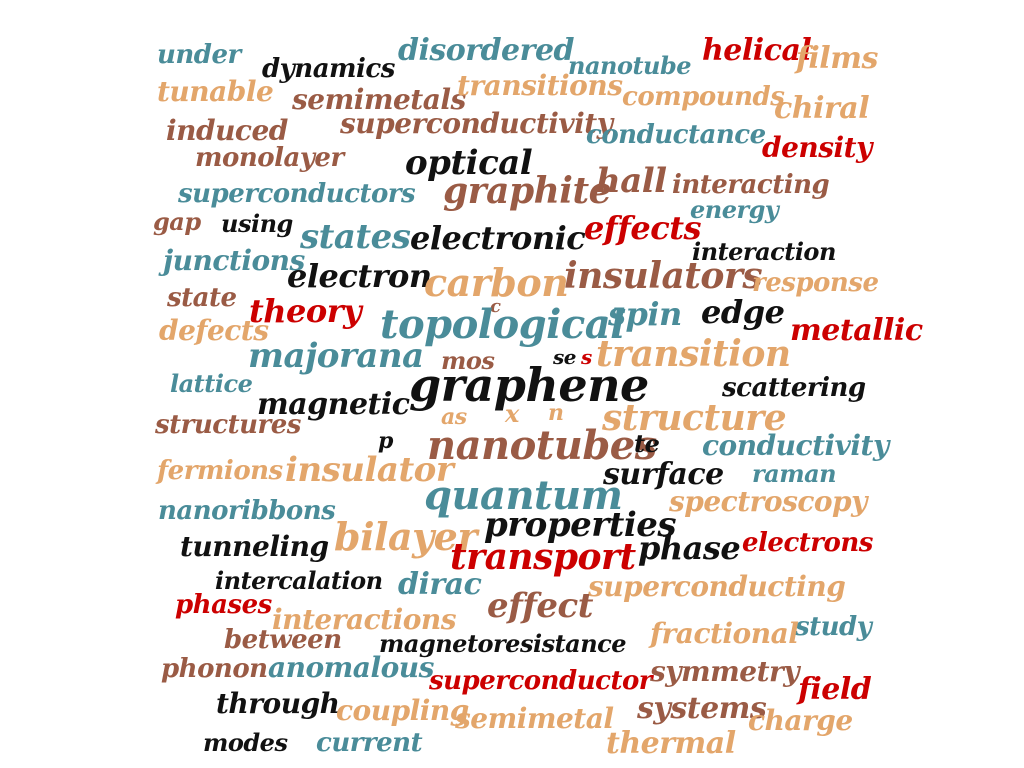 The image size is (1024, 768). What do you see at coordinates (502, 324) in the screenshot?
I see `word: topological` at bounding box center [502, 324].